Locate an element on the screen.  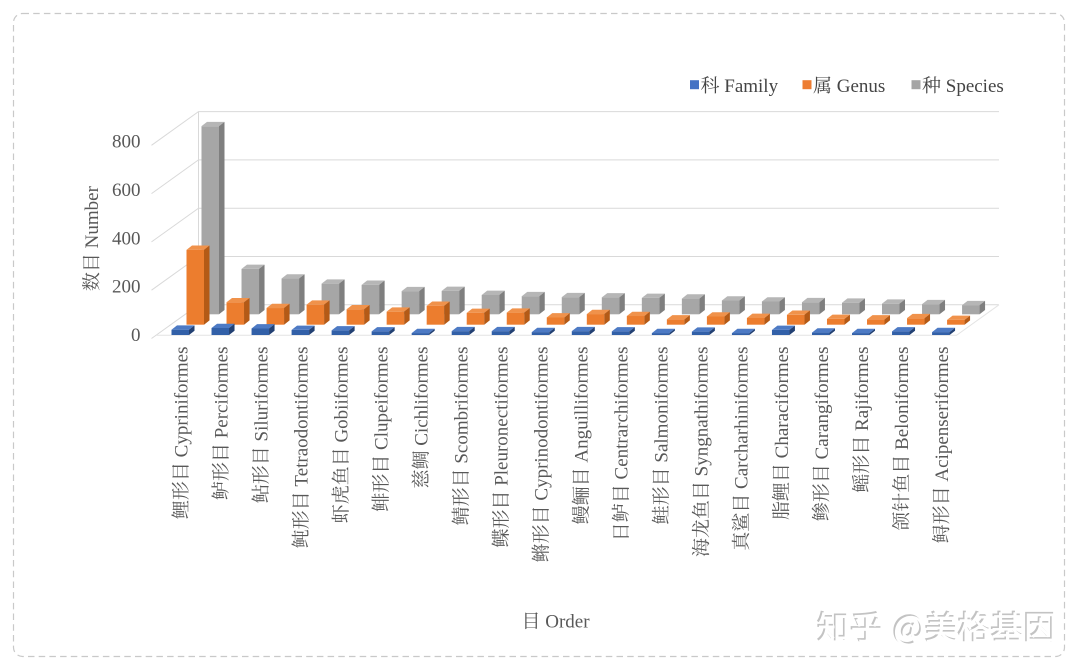
svg-text: Syngnathiformes is located at coordinates (702, 412).